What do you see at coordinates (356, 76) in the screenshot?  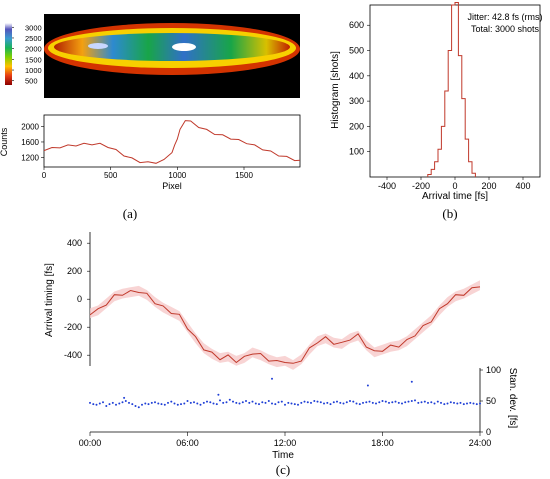 I see `panel-b-ytick-label: 400` at bounding box center [356, 76].